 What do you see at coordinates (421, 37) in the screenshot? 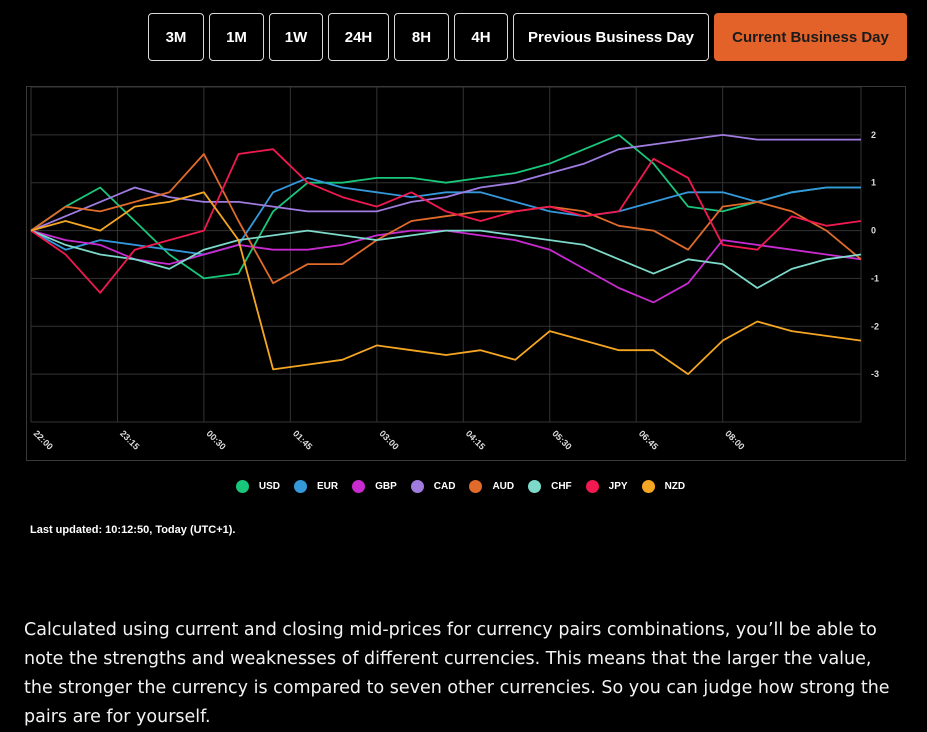
I see `range-button-8h: 8H` at bounding box center [421, 37].